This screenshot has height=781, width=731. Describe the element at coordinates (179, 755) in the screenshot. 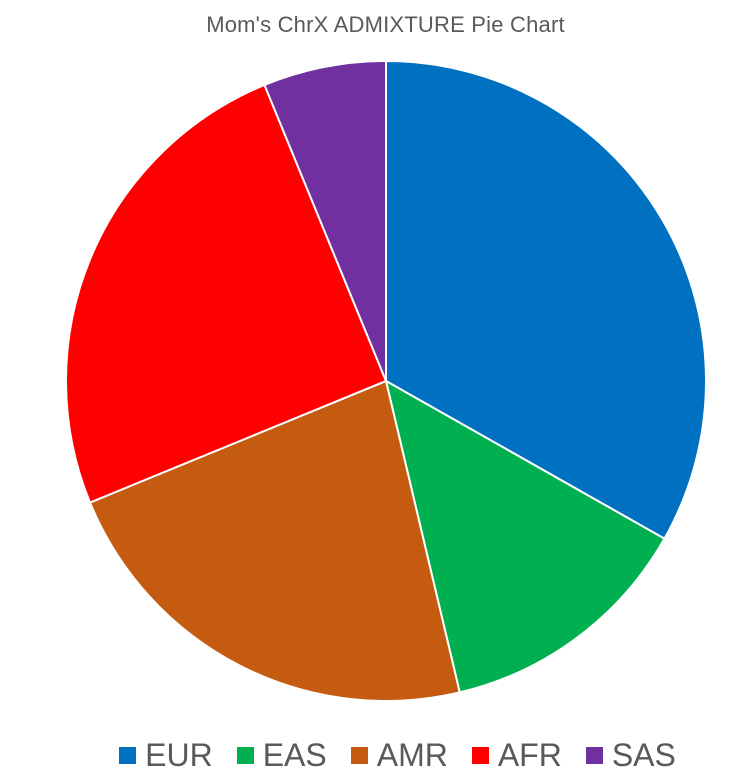

I see `legend-label-eur: EUR` at that location.